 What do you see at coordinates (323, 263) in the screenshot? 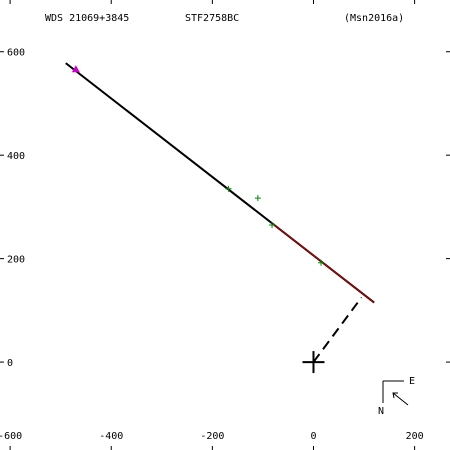
I see `orbit-recent-segment` at bounding box center [323, 263].